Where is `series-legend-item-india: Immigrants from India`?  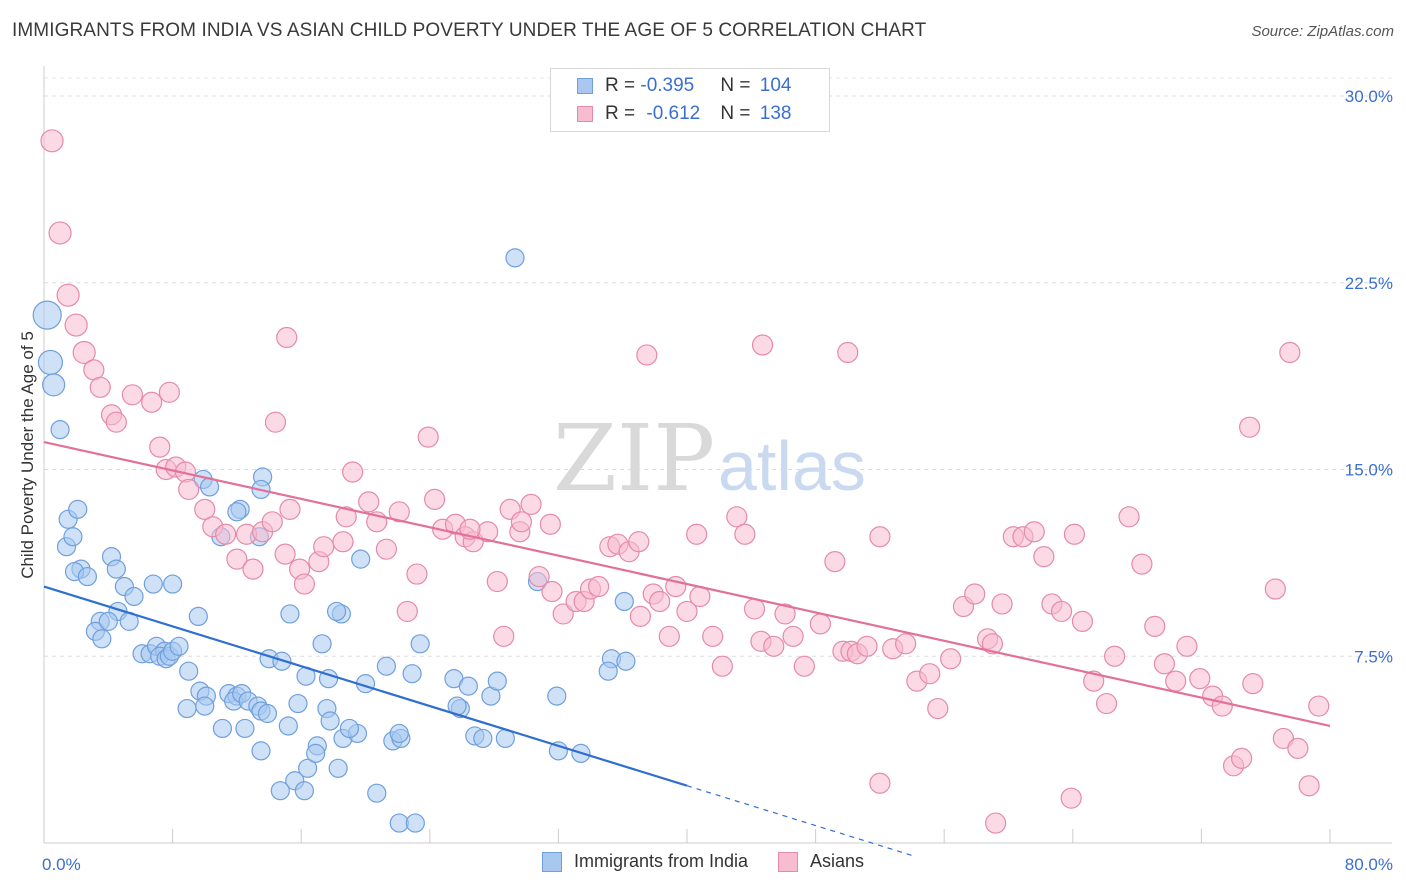 series-legend-item-india: Immigrants from India is located at coordinates (645, 861).